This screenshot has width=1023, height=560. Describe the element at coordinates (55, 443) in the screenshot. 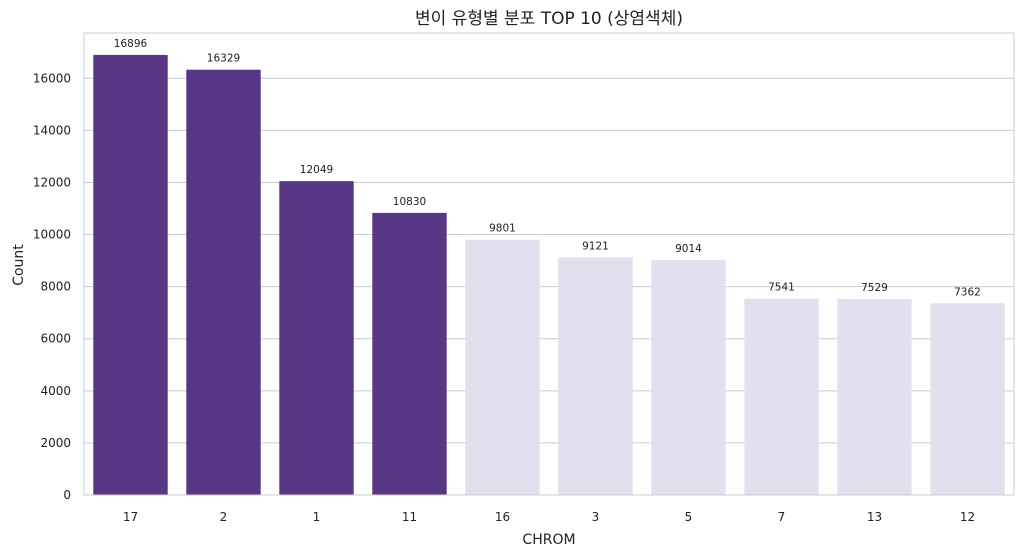

I see `y-tick-label: 2000` at that location.